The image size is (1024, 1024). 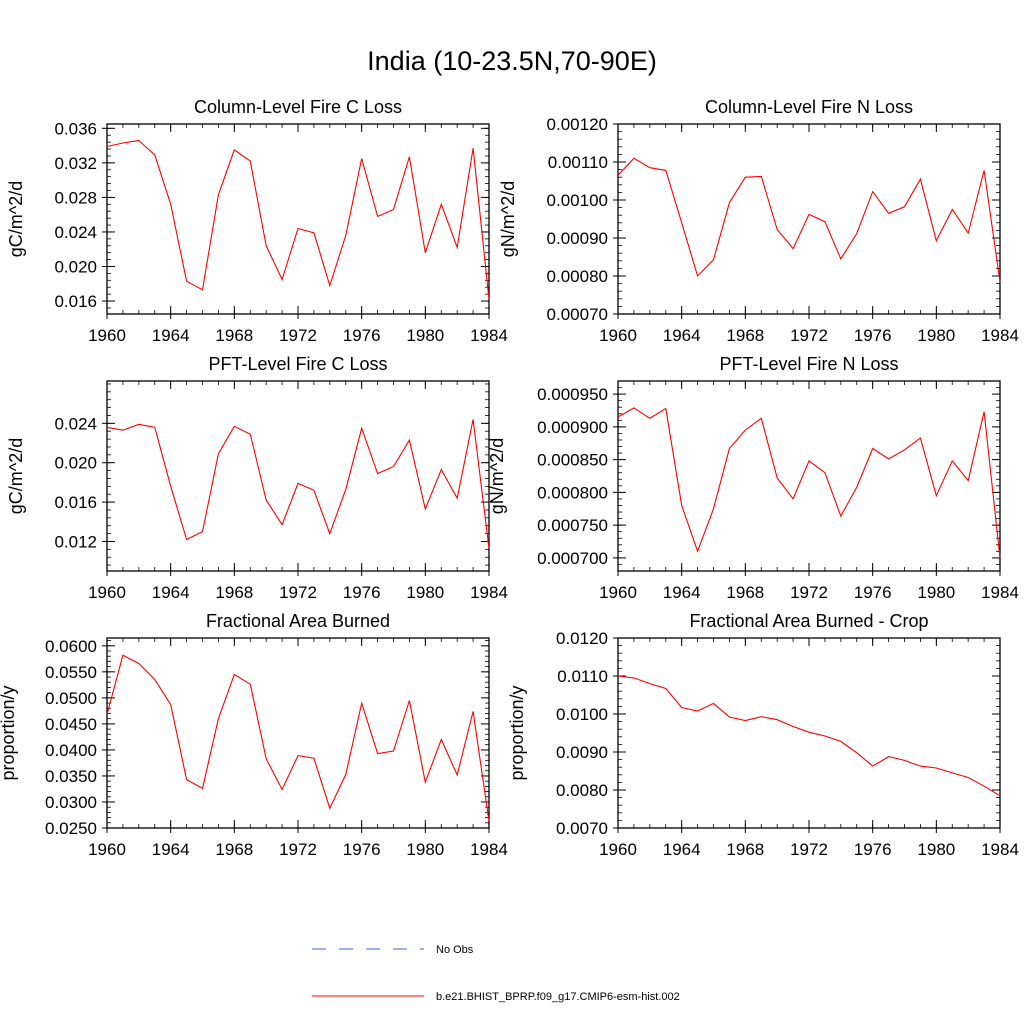 What do you see at coordinates (297, 364) in the screenshot?
I see `panel-title: PFT-Level Fire C Loss` at bounding box center [297, 364].